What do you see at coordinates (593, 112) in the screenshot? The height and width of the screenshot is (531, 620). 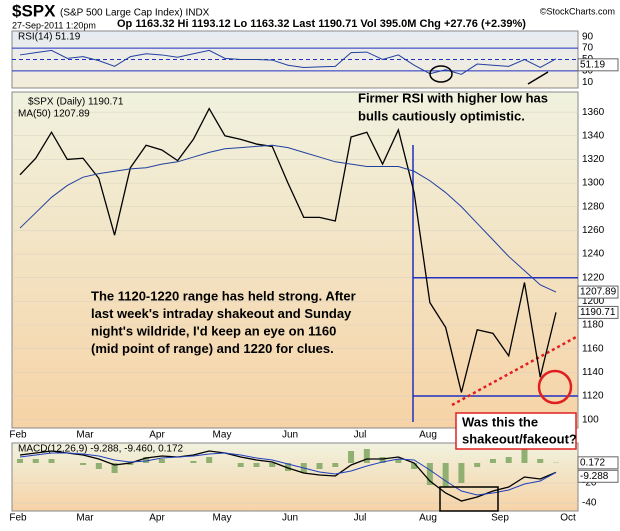 I see `y-tick-label: 1360` at bounding box center [593, 112].